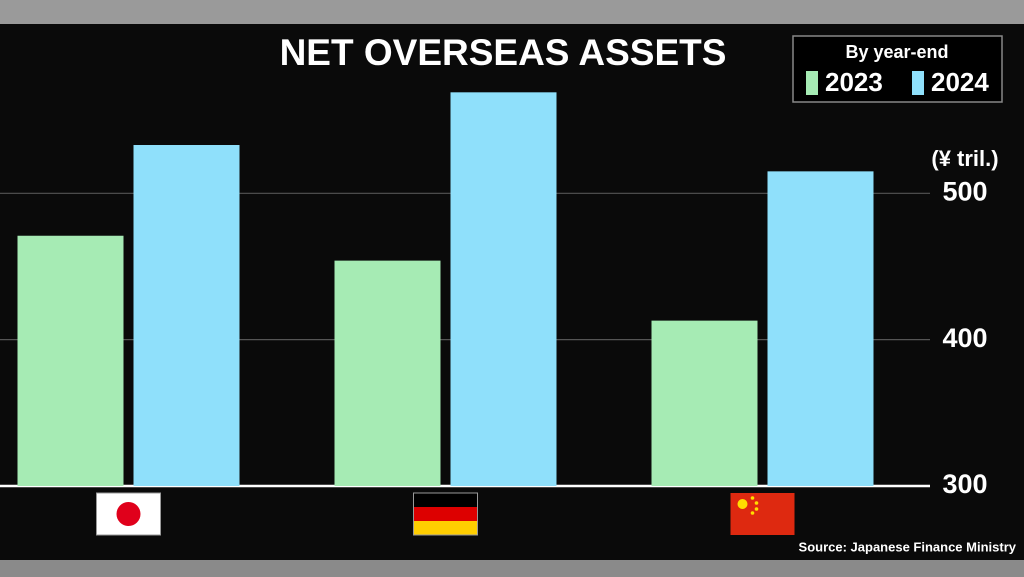 Image resolution: width=1024 pixels, height=577 pixels. Describe the element at coordinates (964, 338) in the screenshot. I see `y-tick-label: 400` at that location.